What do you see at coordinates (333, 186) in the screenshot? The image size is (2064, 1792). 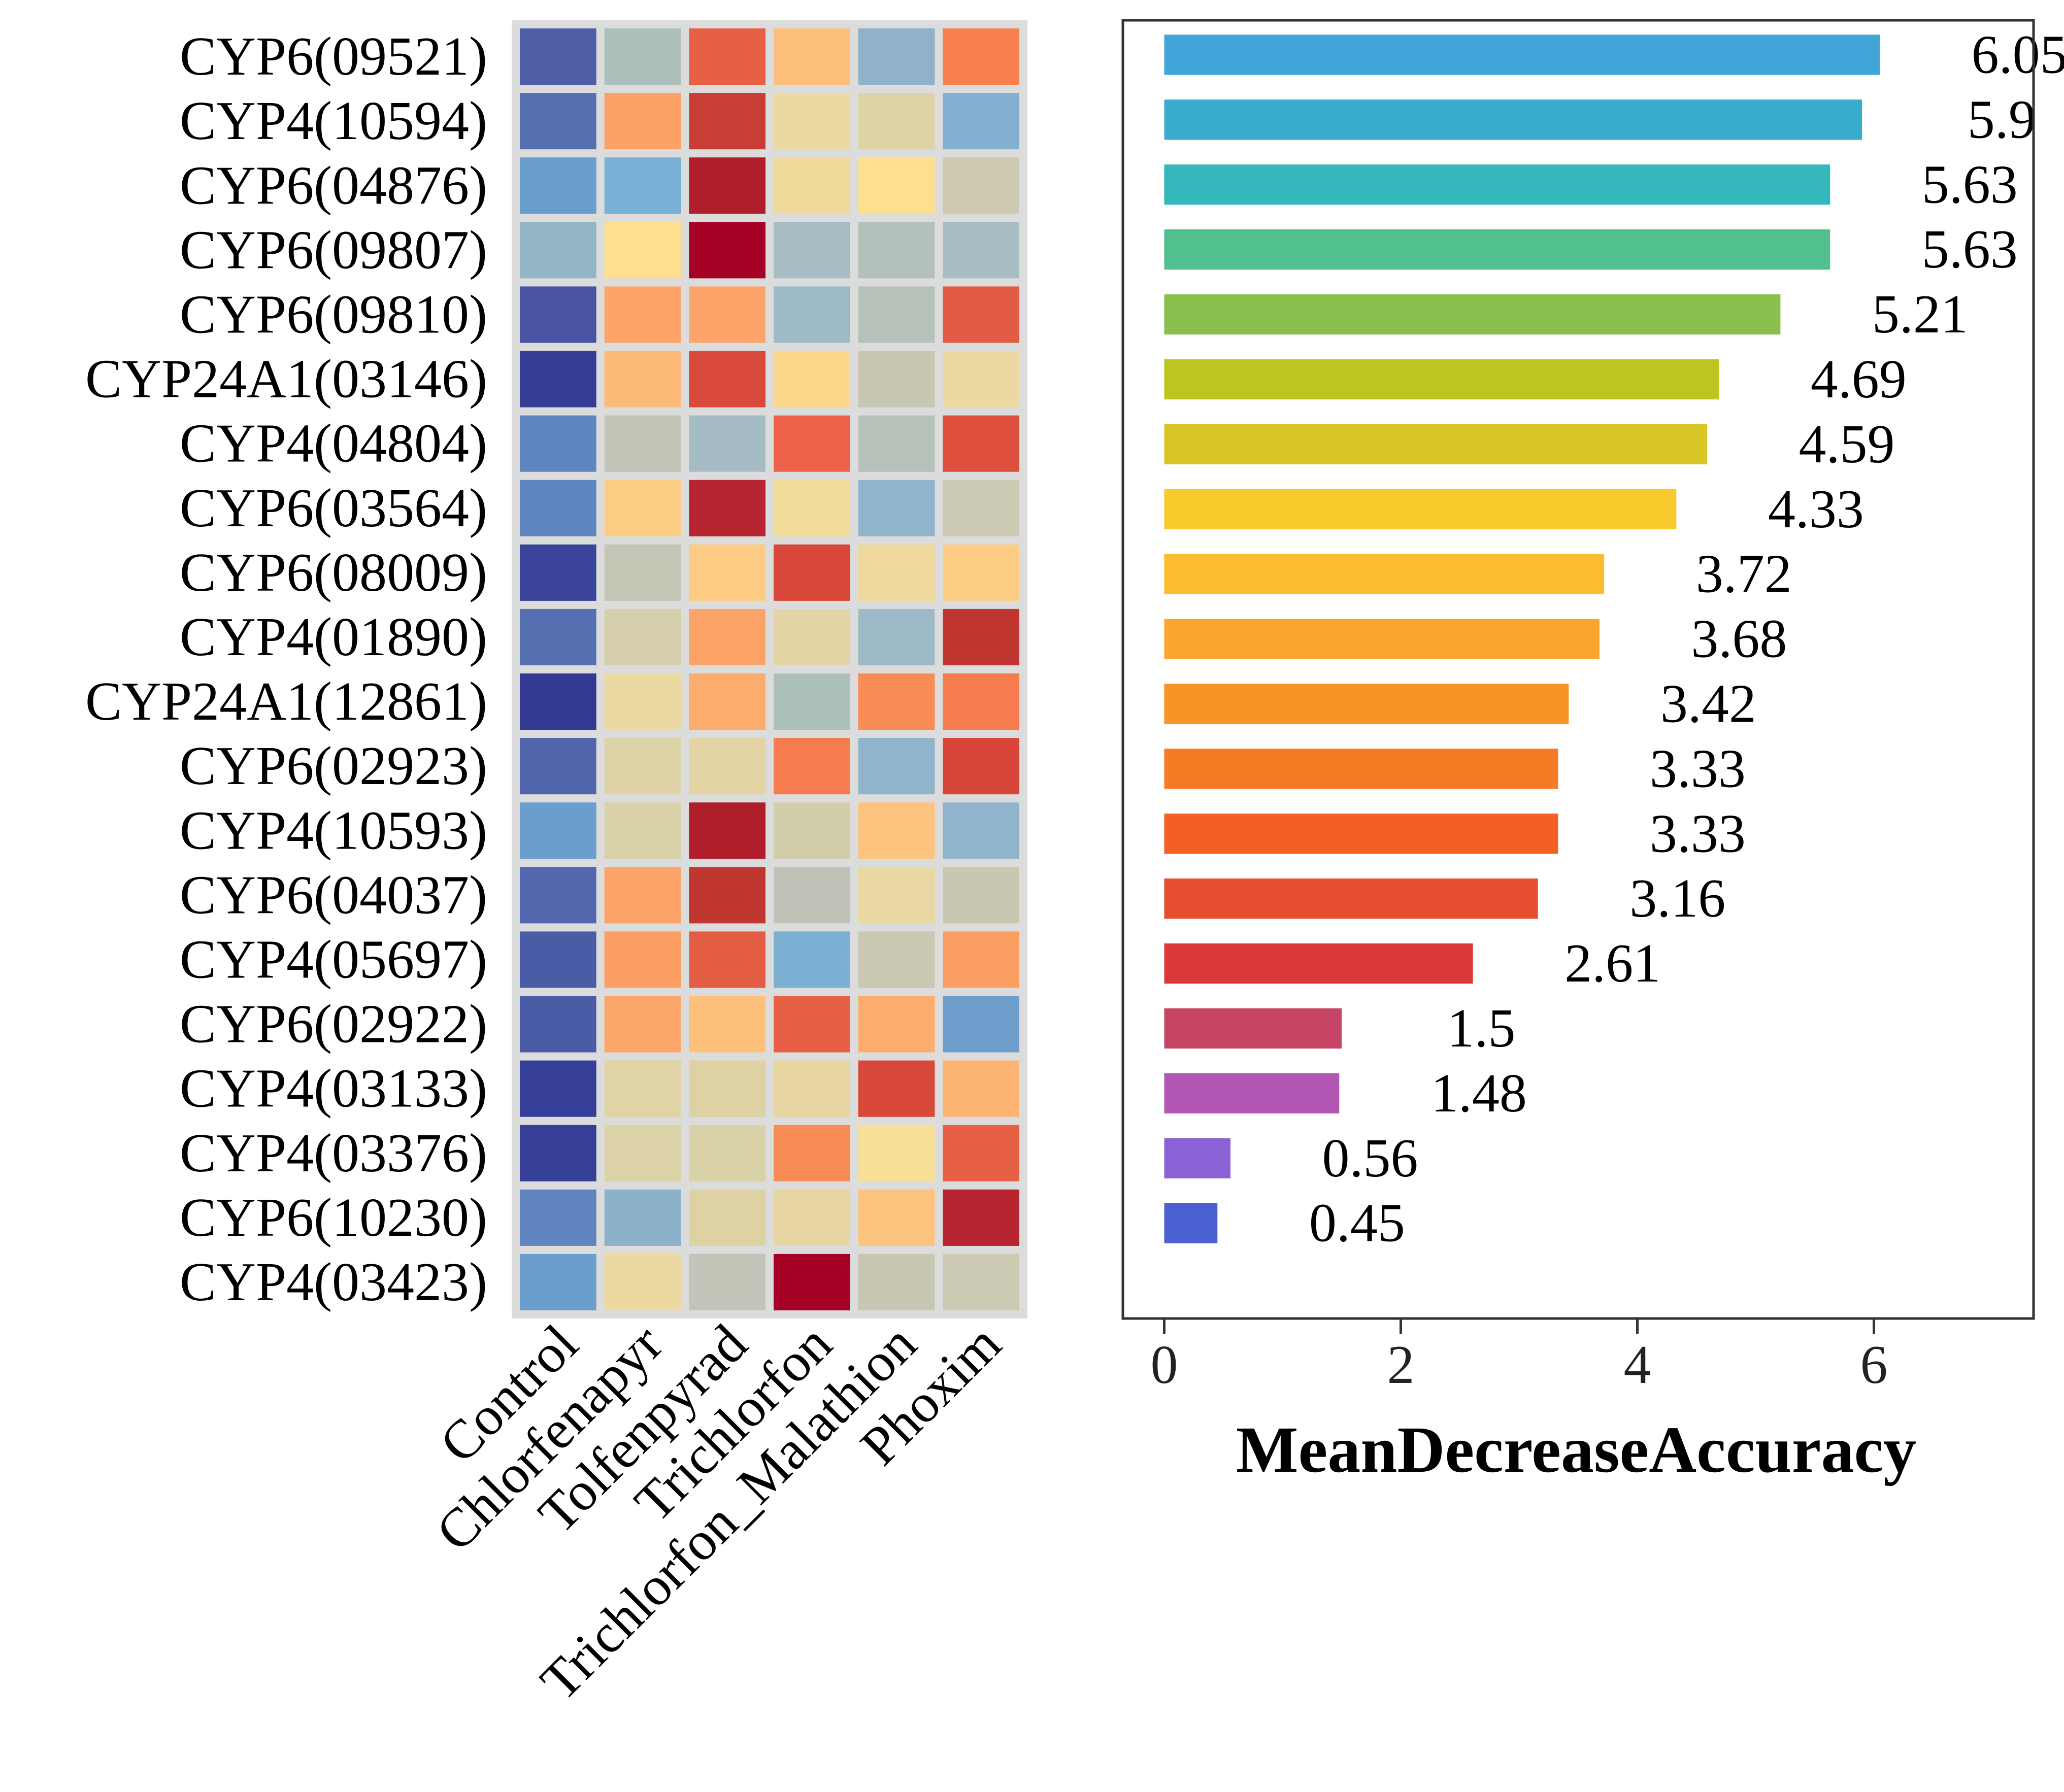 I see `heatmap-row-label: CYP6(04876)` at bounding box center [333, 186].